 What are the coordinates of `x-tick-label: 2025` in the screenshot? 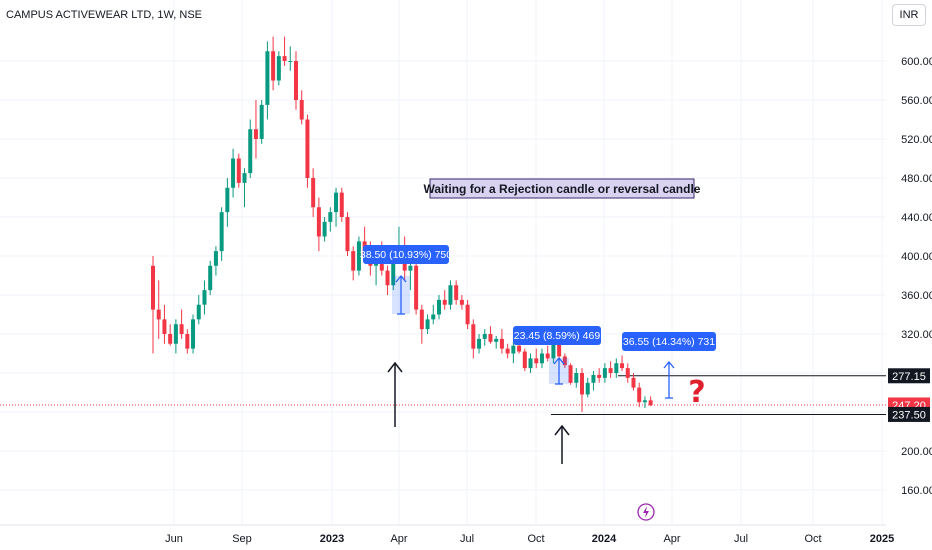 It's located at (882, 539).